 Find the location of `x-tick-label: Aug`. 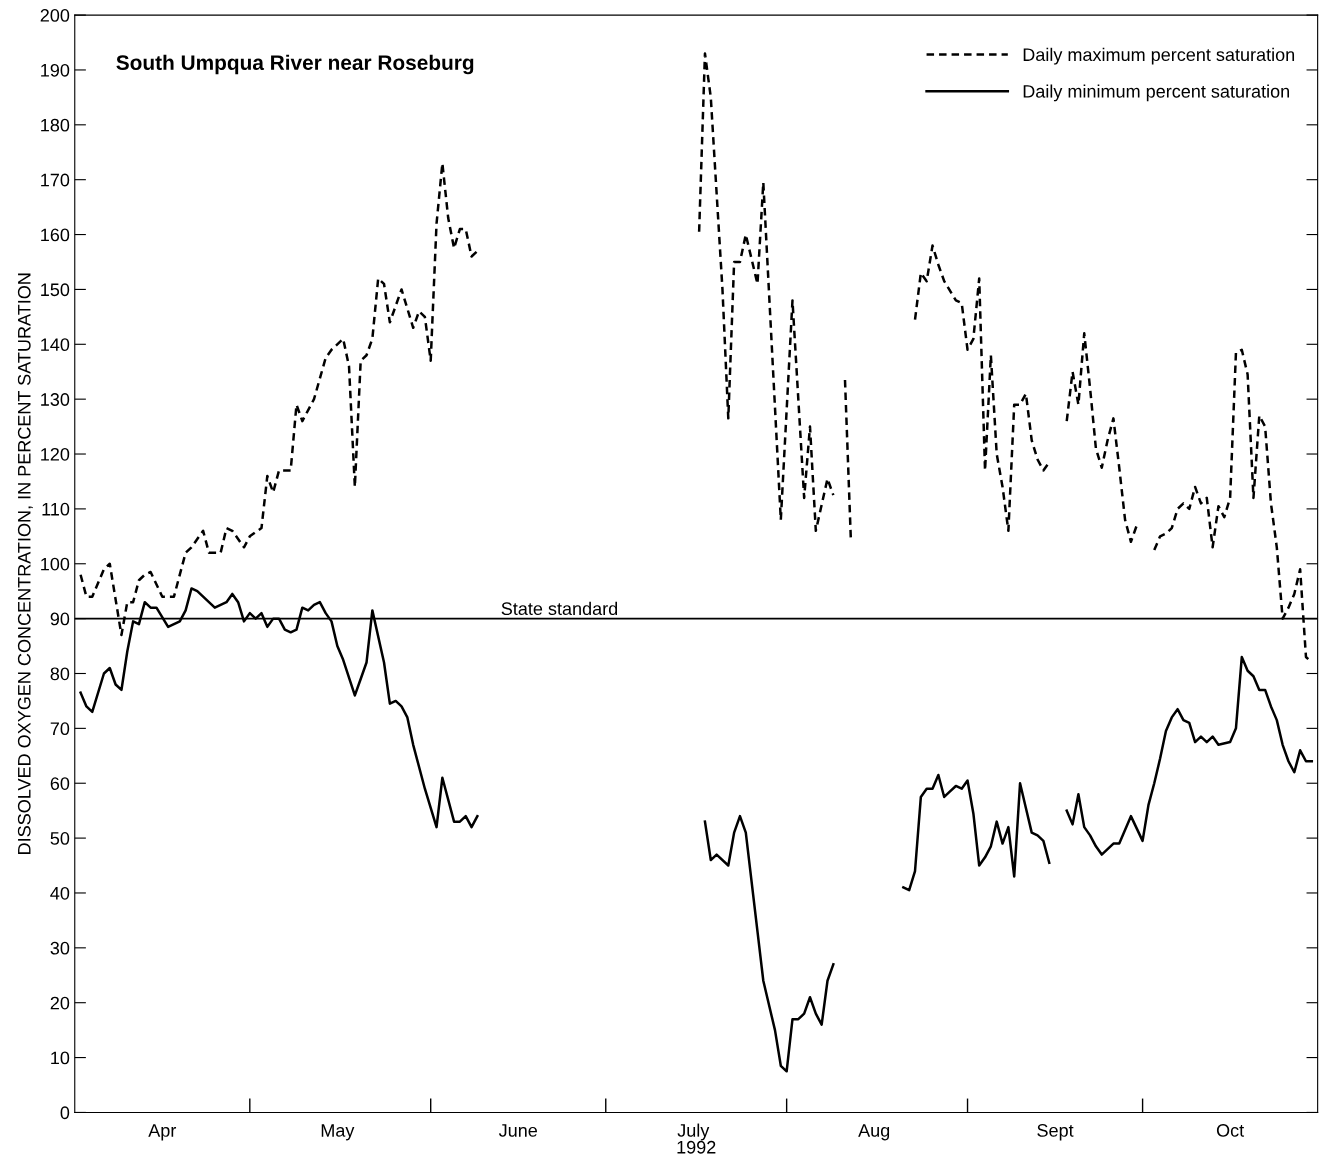

x-tick-label: Aug is located at coordinates (874, 1132).